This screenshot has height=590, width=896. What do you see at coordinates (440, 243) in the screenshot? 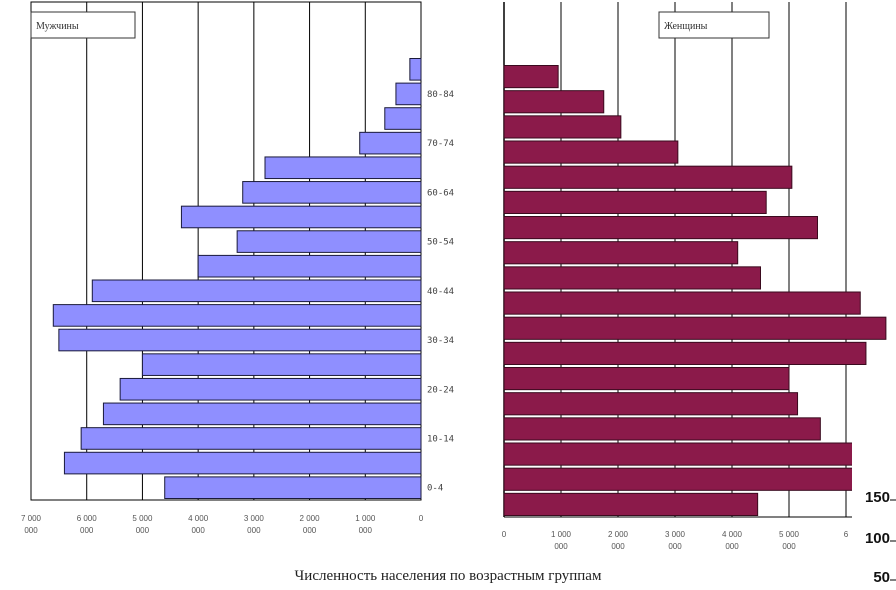
I see `age-group-label: 50-54` at bounding box center [440, 243].